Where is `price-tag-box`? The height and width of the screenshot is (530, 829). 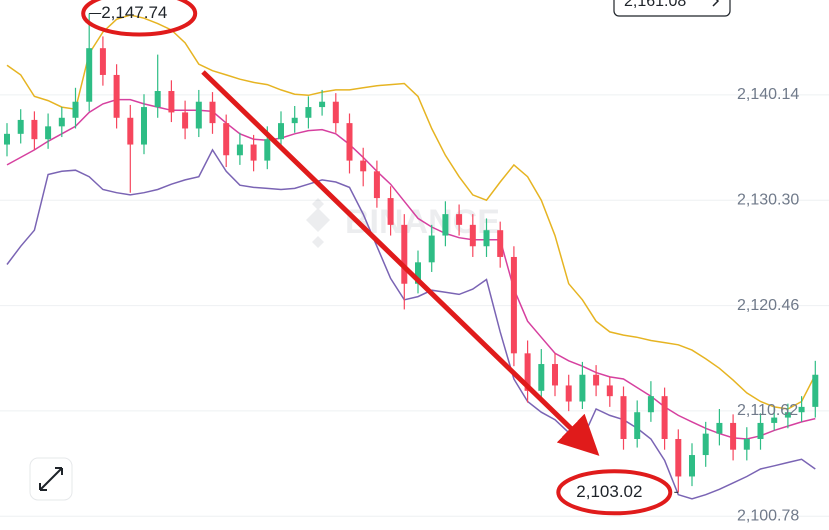
price-tag-box is located at coordinates (672, 8).